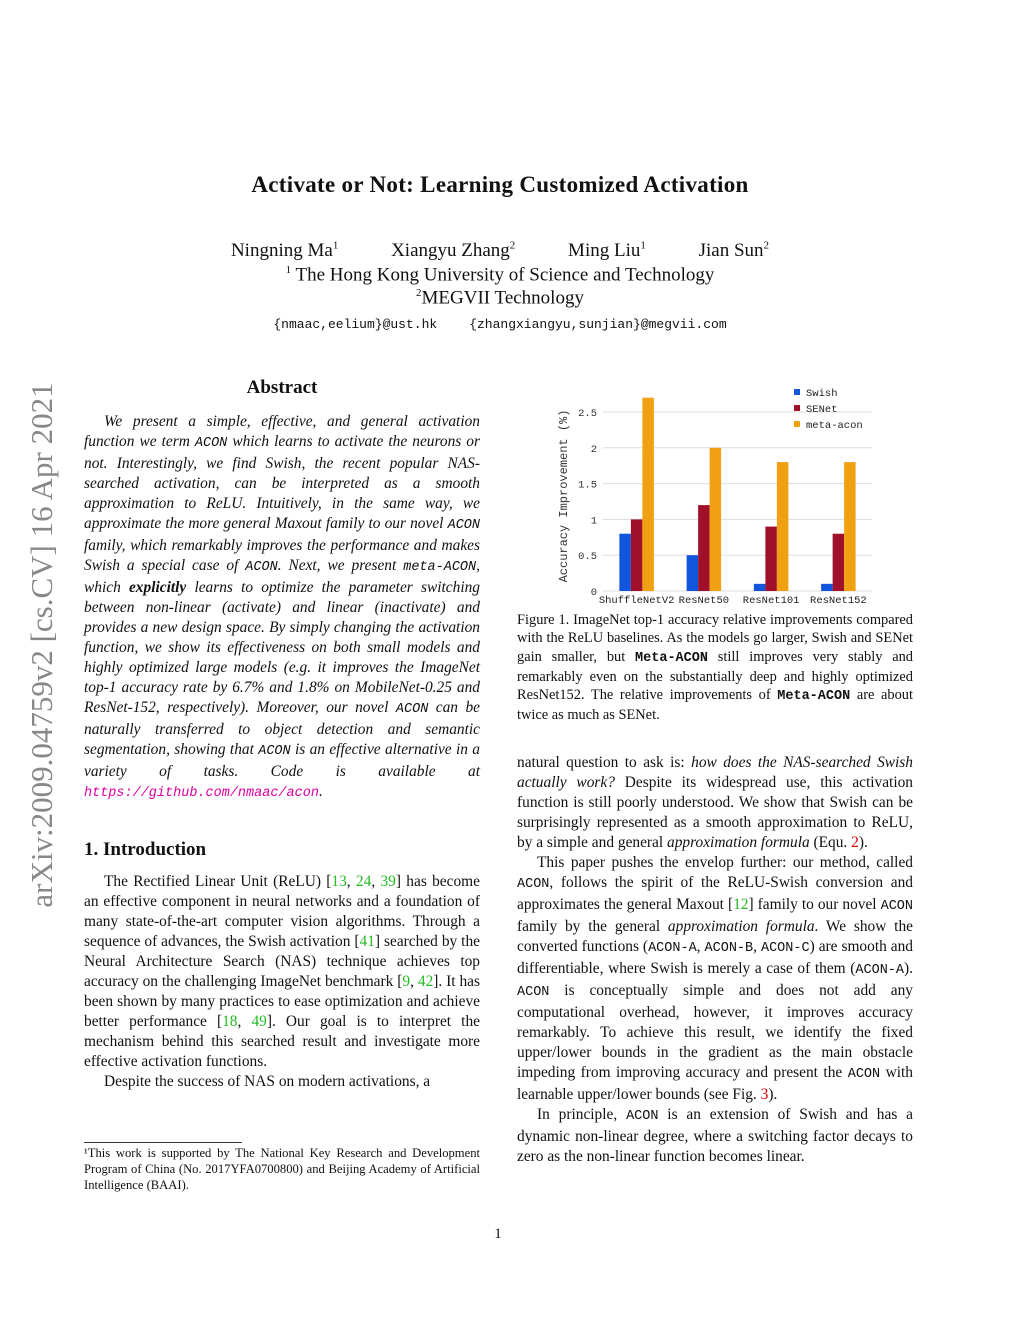  Describe the element at coordinates (731, 251) in the screenshot. I see `author-name: Jian Sun` at that location.